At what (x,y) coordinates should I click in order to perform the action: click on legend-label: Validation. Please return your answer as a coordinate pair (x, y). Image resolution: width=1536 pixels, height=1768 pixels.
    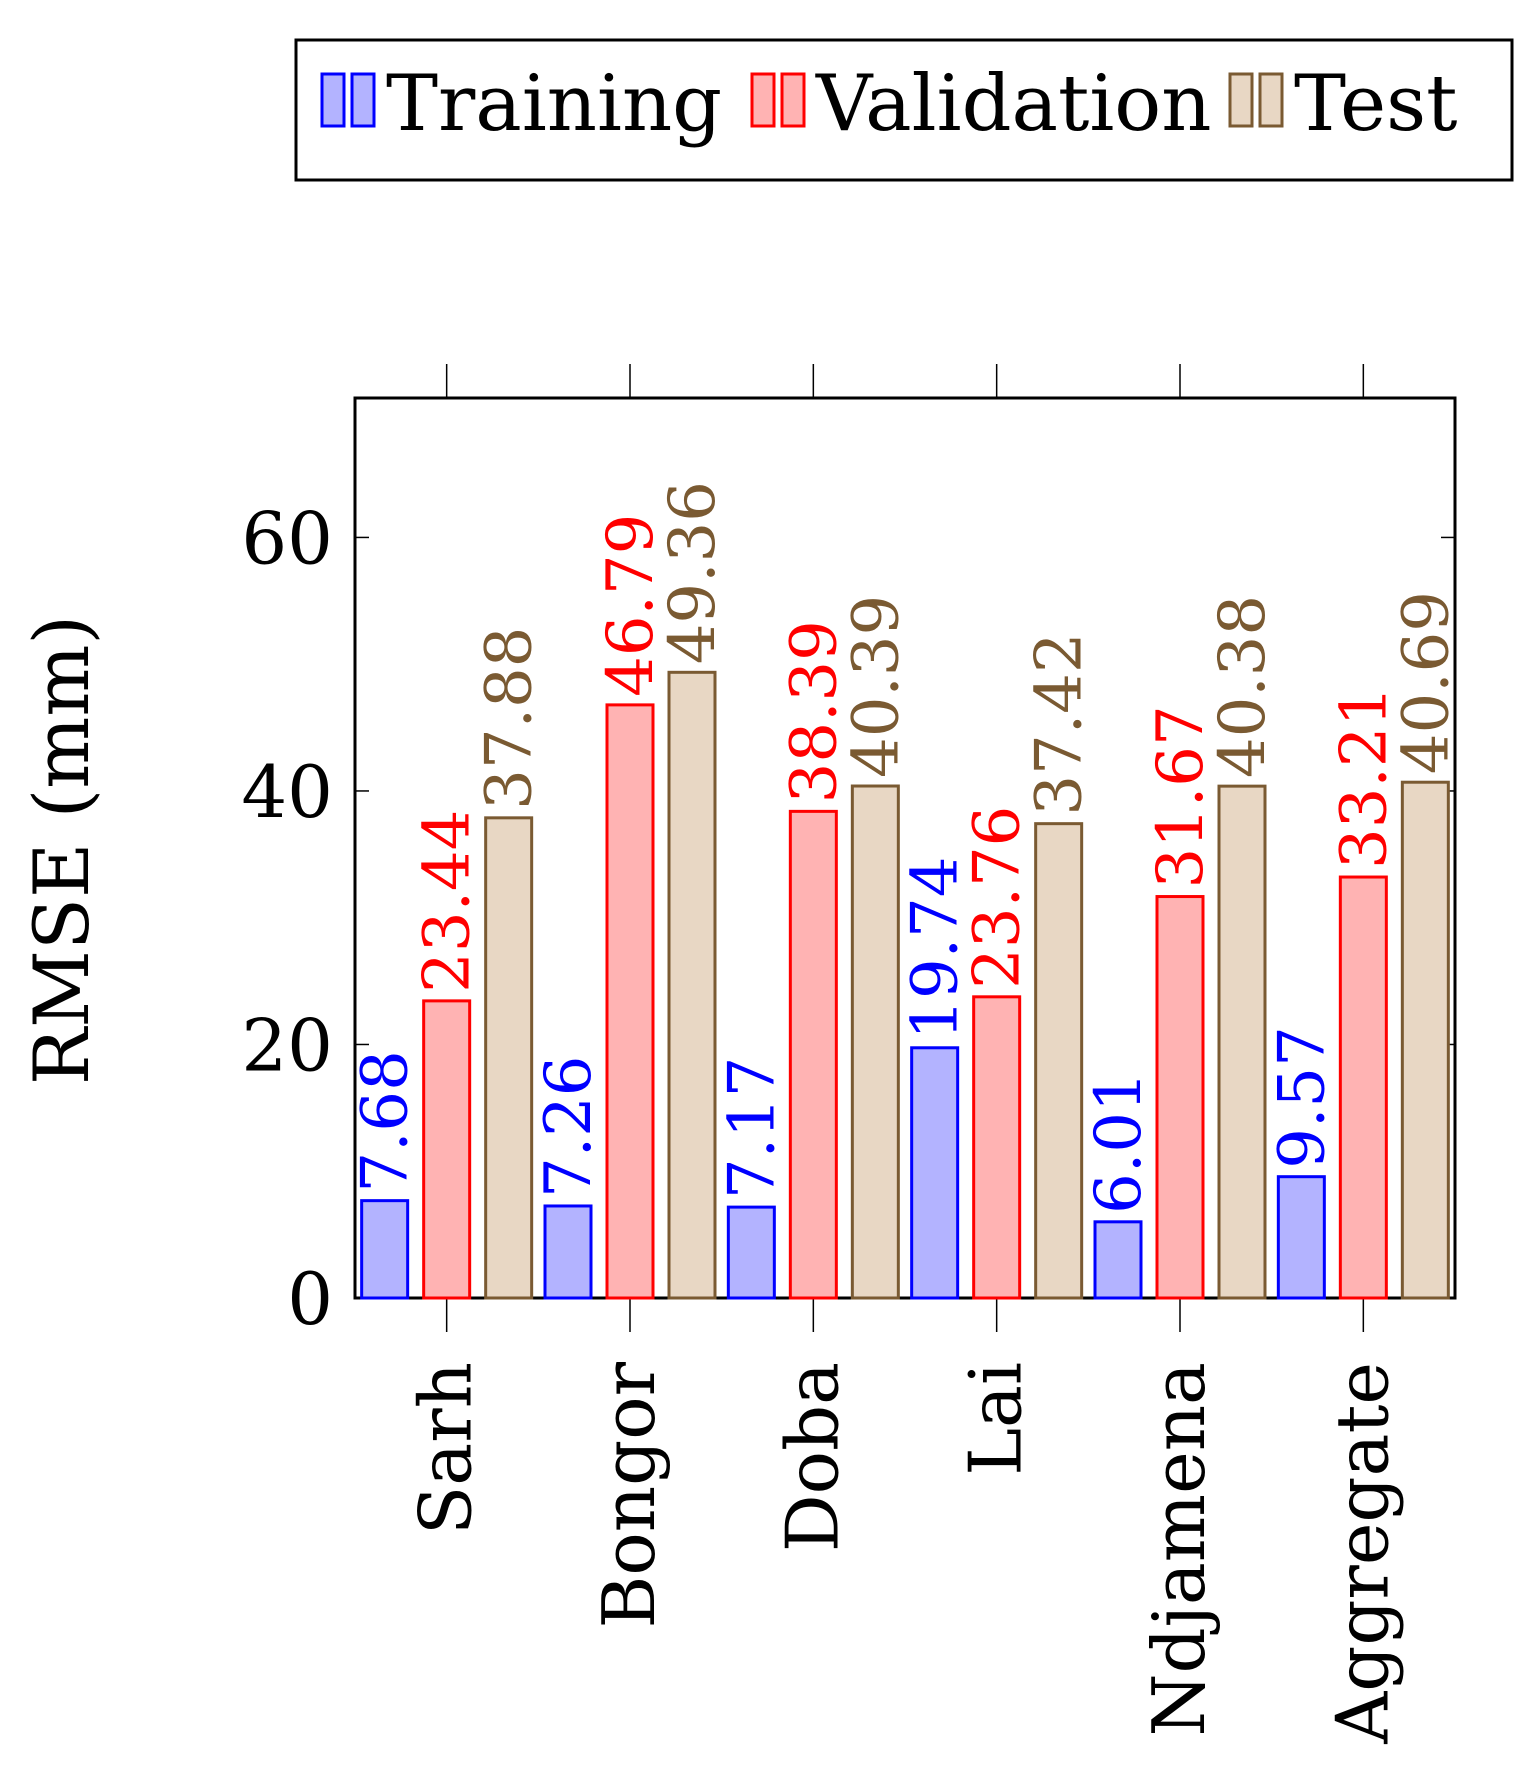
    Looking at the image, I should click on (1013, 104).